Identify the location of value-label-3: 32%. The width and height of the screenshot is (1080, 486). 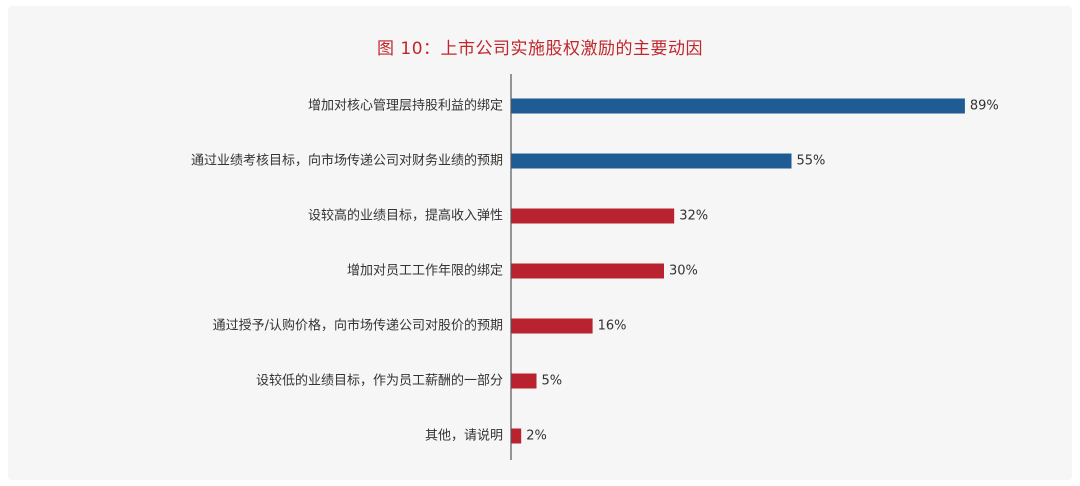
(693, 216).